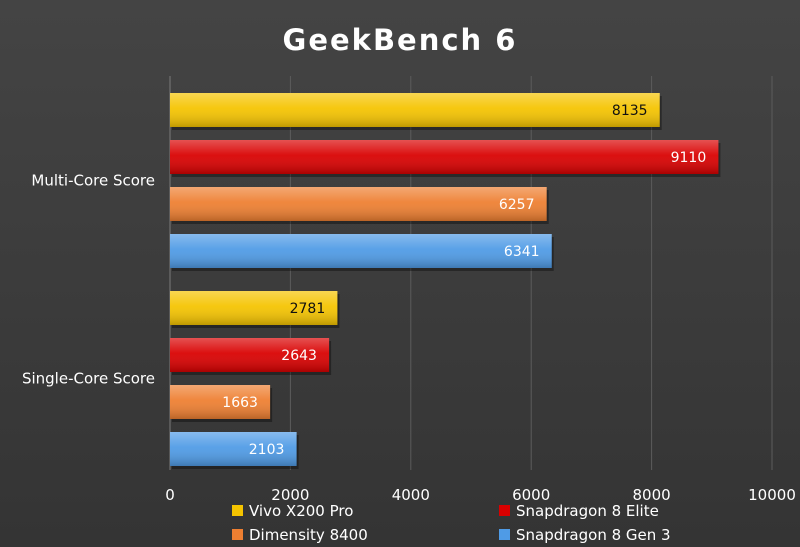 This screenshot has height=547, width=800. I want to click on legend-label: Snapdragon 8 Elite, so click(587, 511).